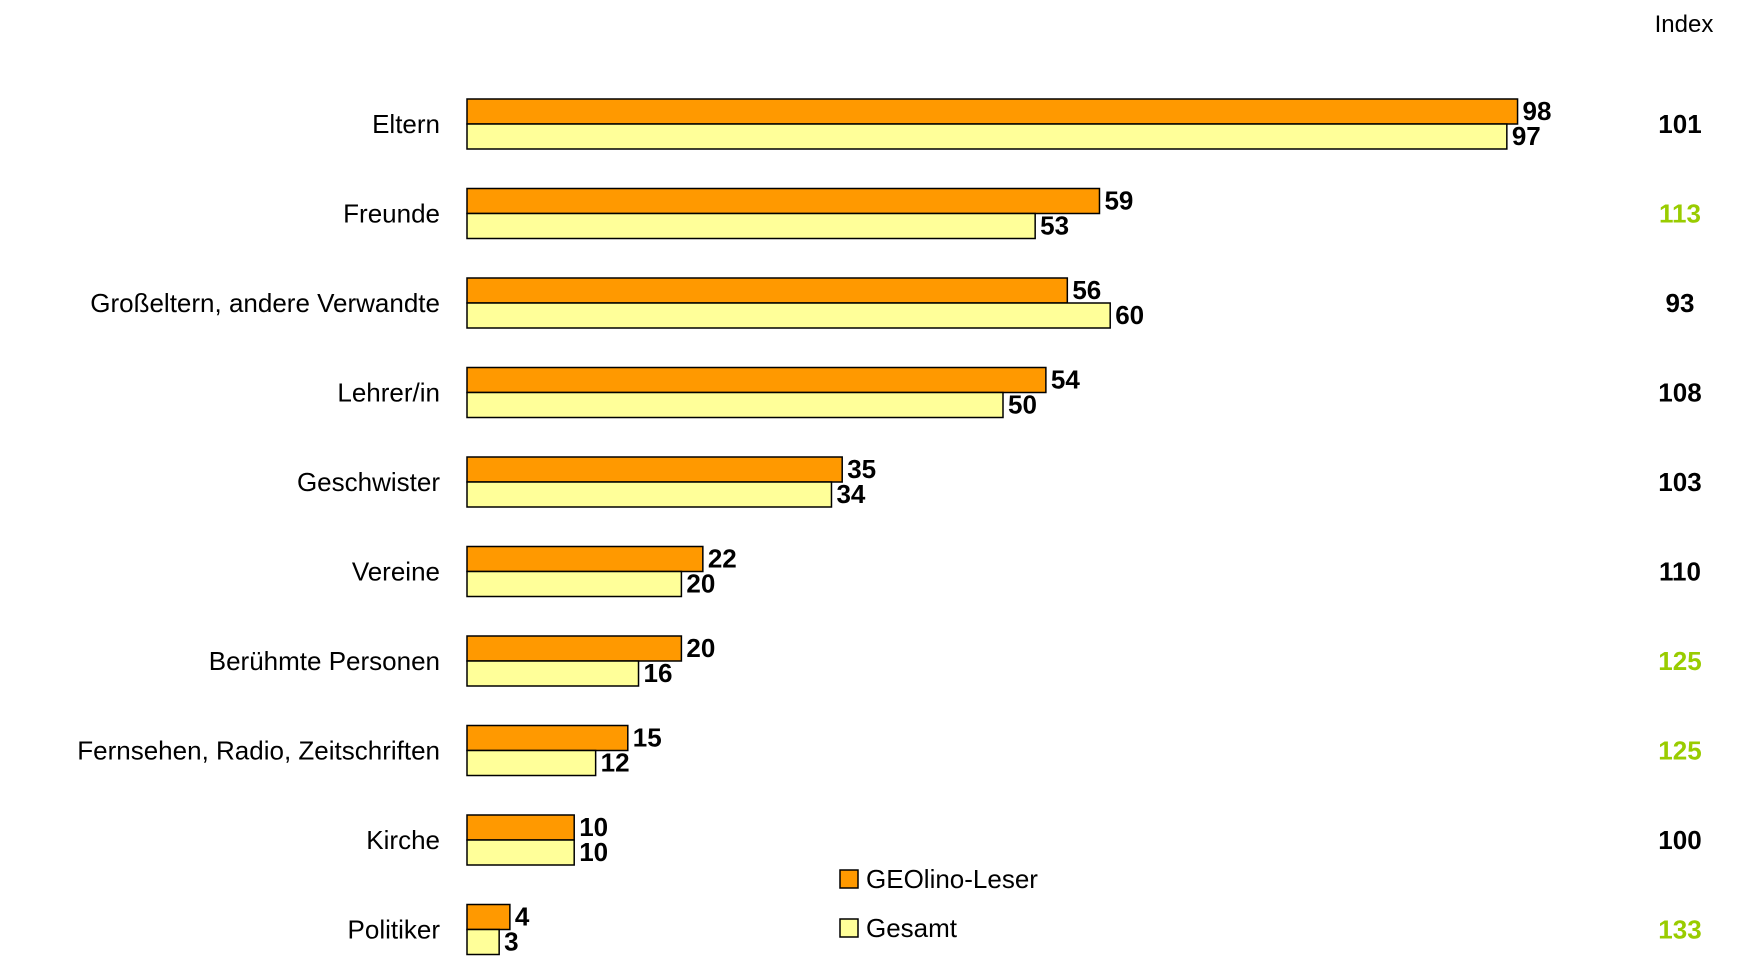  I want to click on category-label: Geschwister, so click(368, 482).